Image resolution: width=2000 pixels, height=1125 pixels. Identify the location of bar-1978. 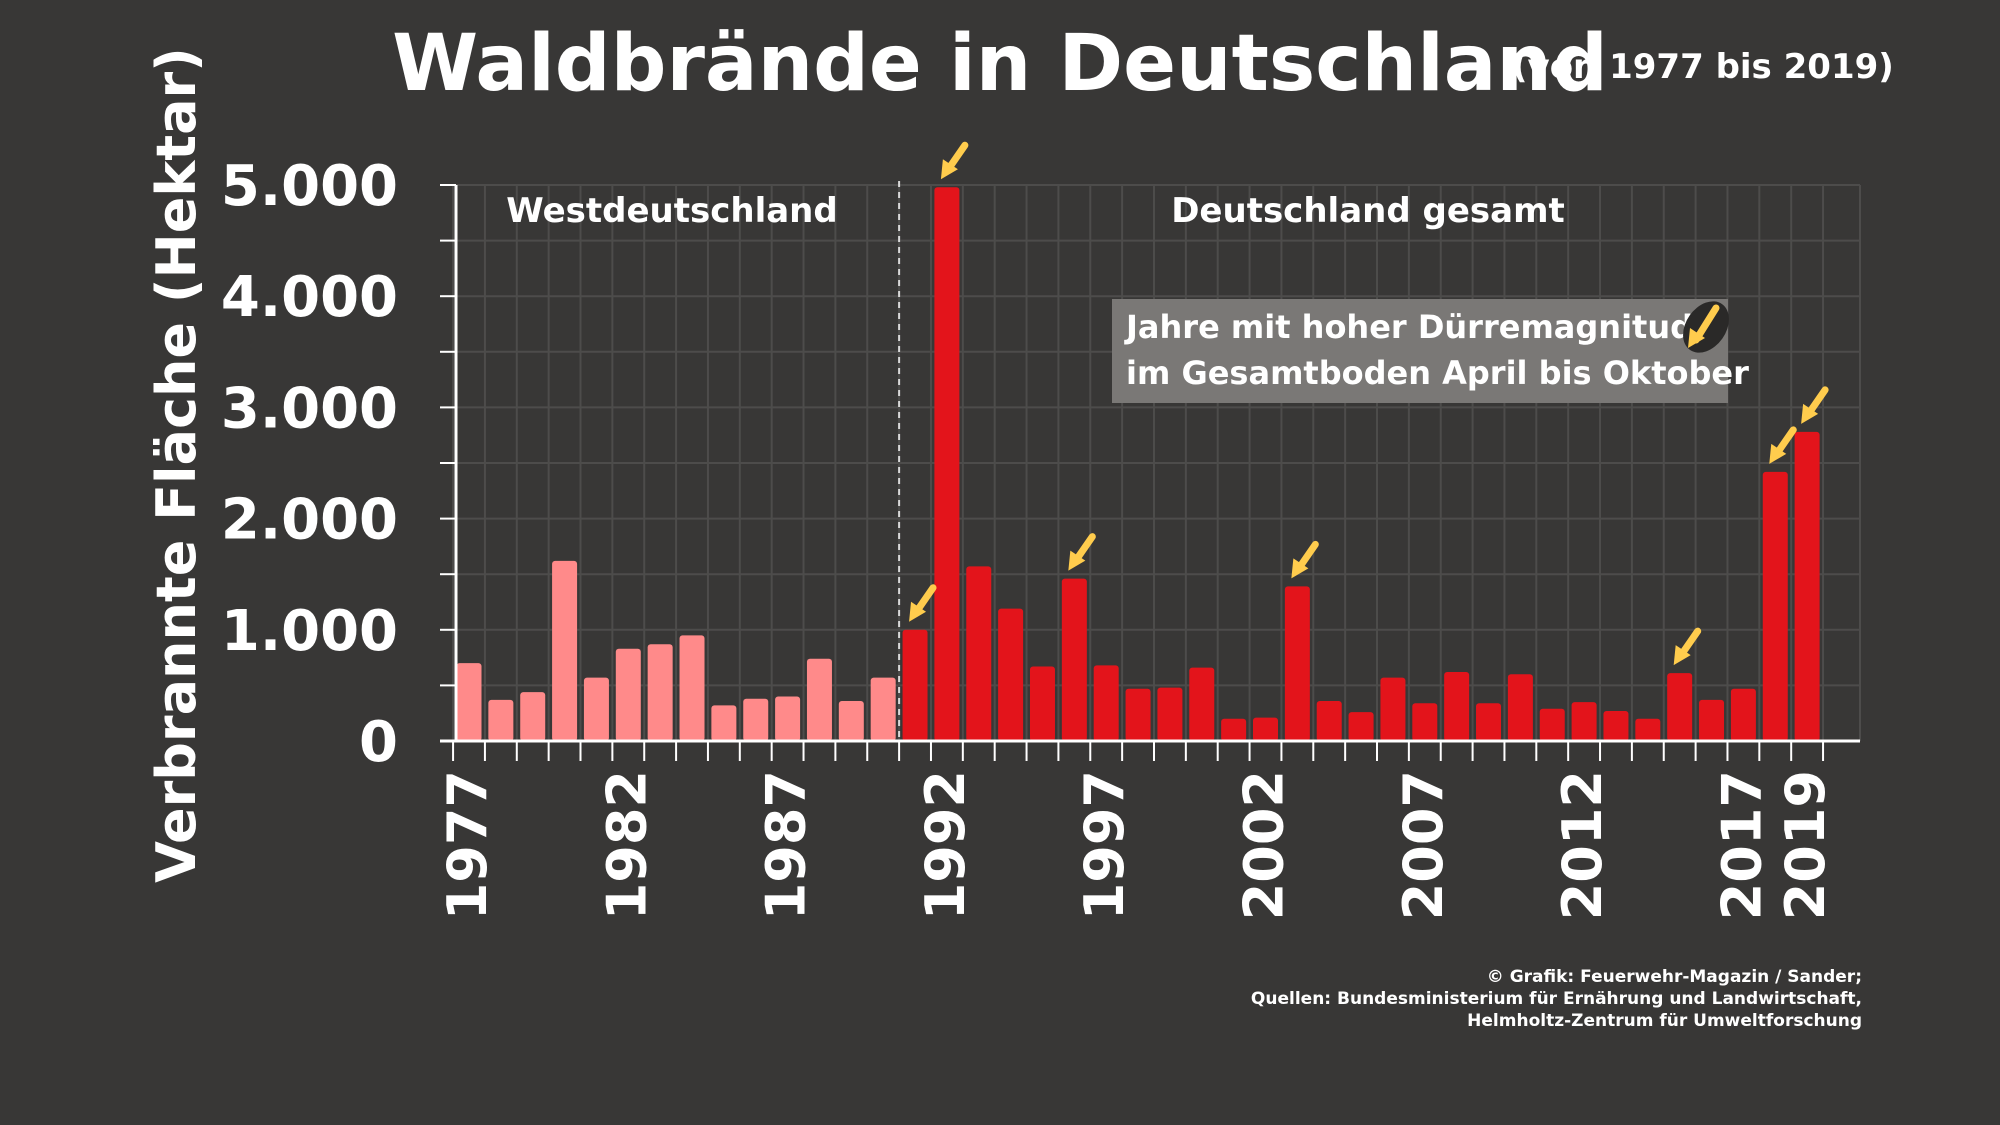
(501, 720).